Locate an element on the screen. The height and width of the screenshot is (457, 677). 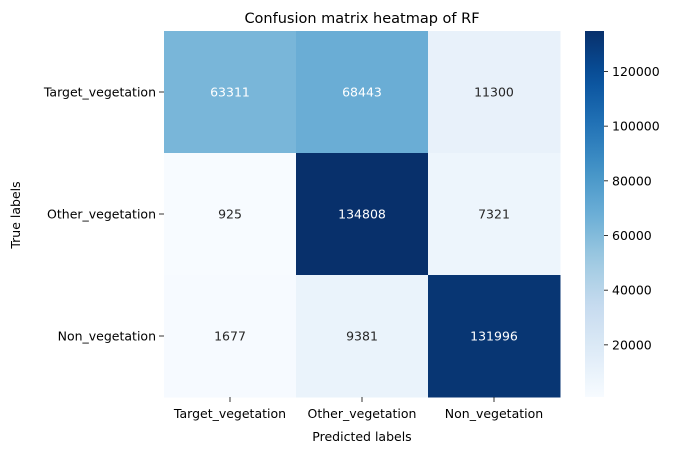
x-axis-label: Predicted labels is located at coordinates (361, 436).